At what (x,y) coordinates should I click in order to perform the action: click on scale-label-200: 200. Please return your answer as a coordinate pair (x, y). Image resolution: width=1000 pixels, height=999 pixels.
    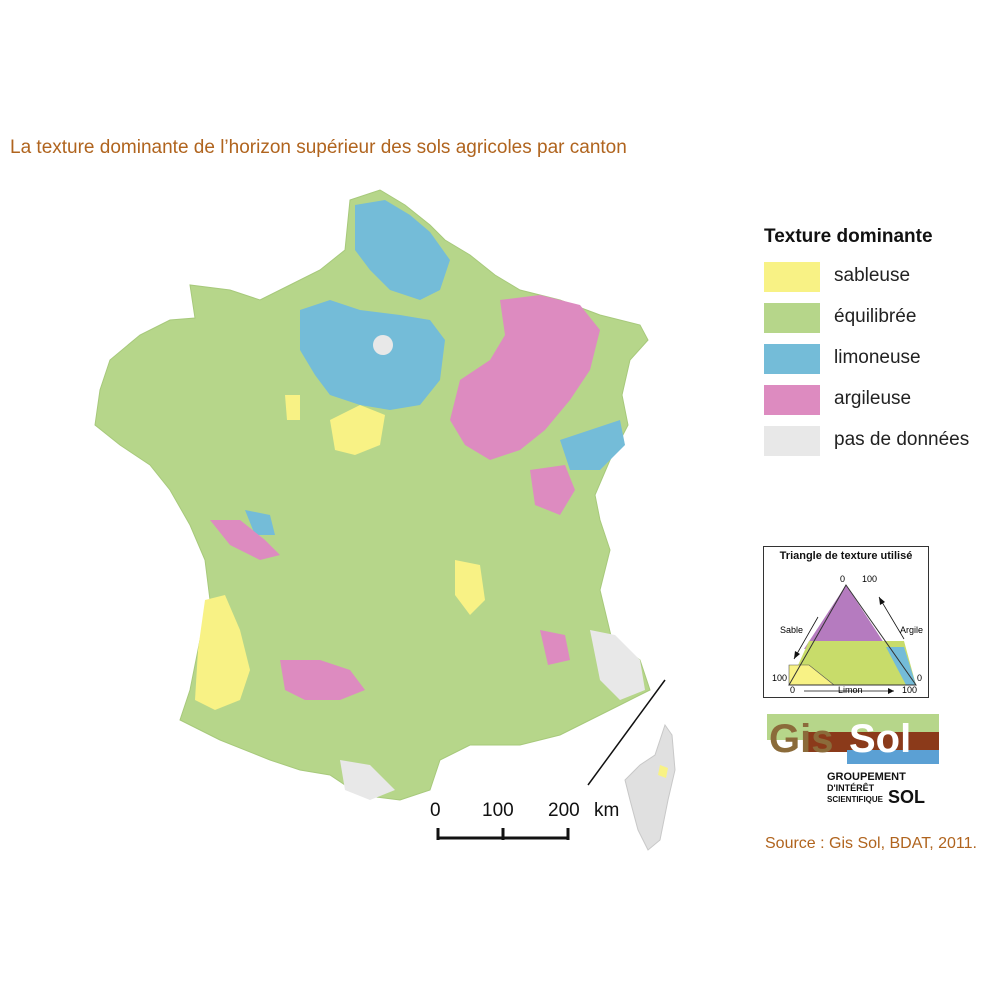
    Looking at the image, I should click on (564, 810).